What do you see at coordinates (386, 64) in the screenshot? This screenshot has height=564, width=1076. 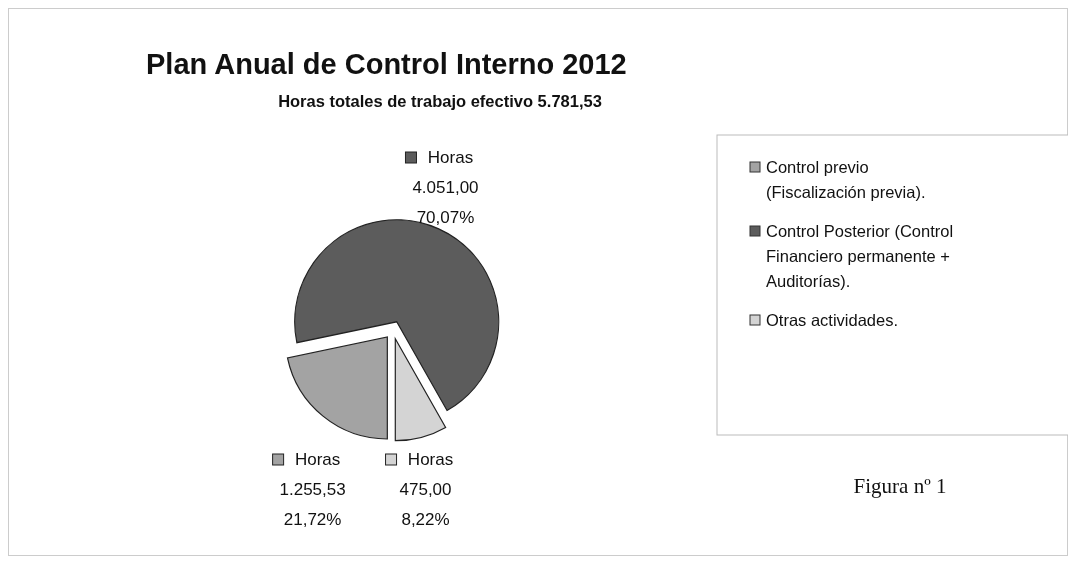 I see `chart-title: Plan Anual de Control Interno 2012` at bounding box center [386, 64].